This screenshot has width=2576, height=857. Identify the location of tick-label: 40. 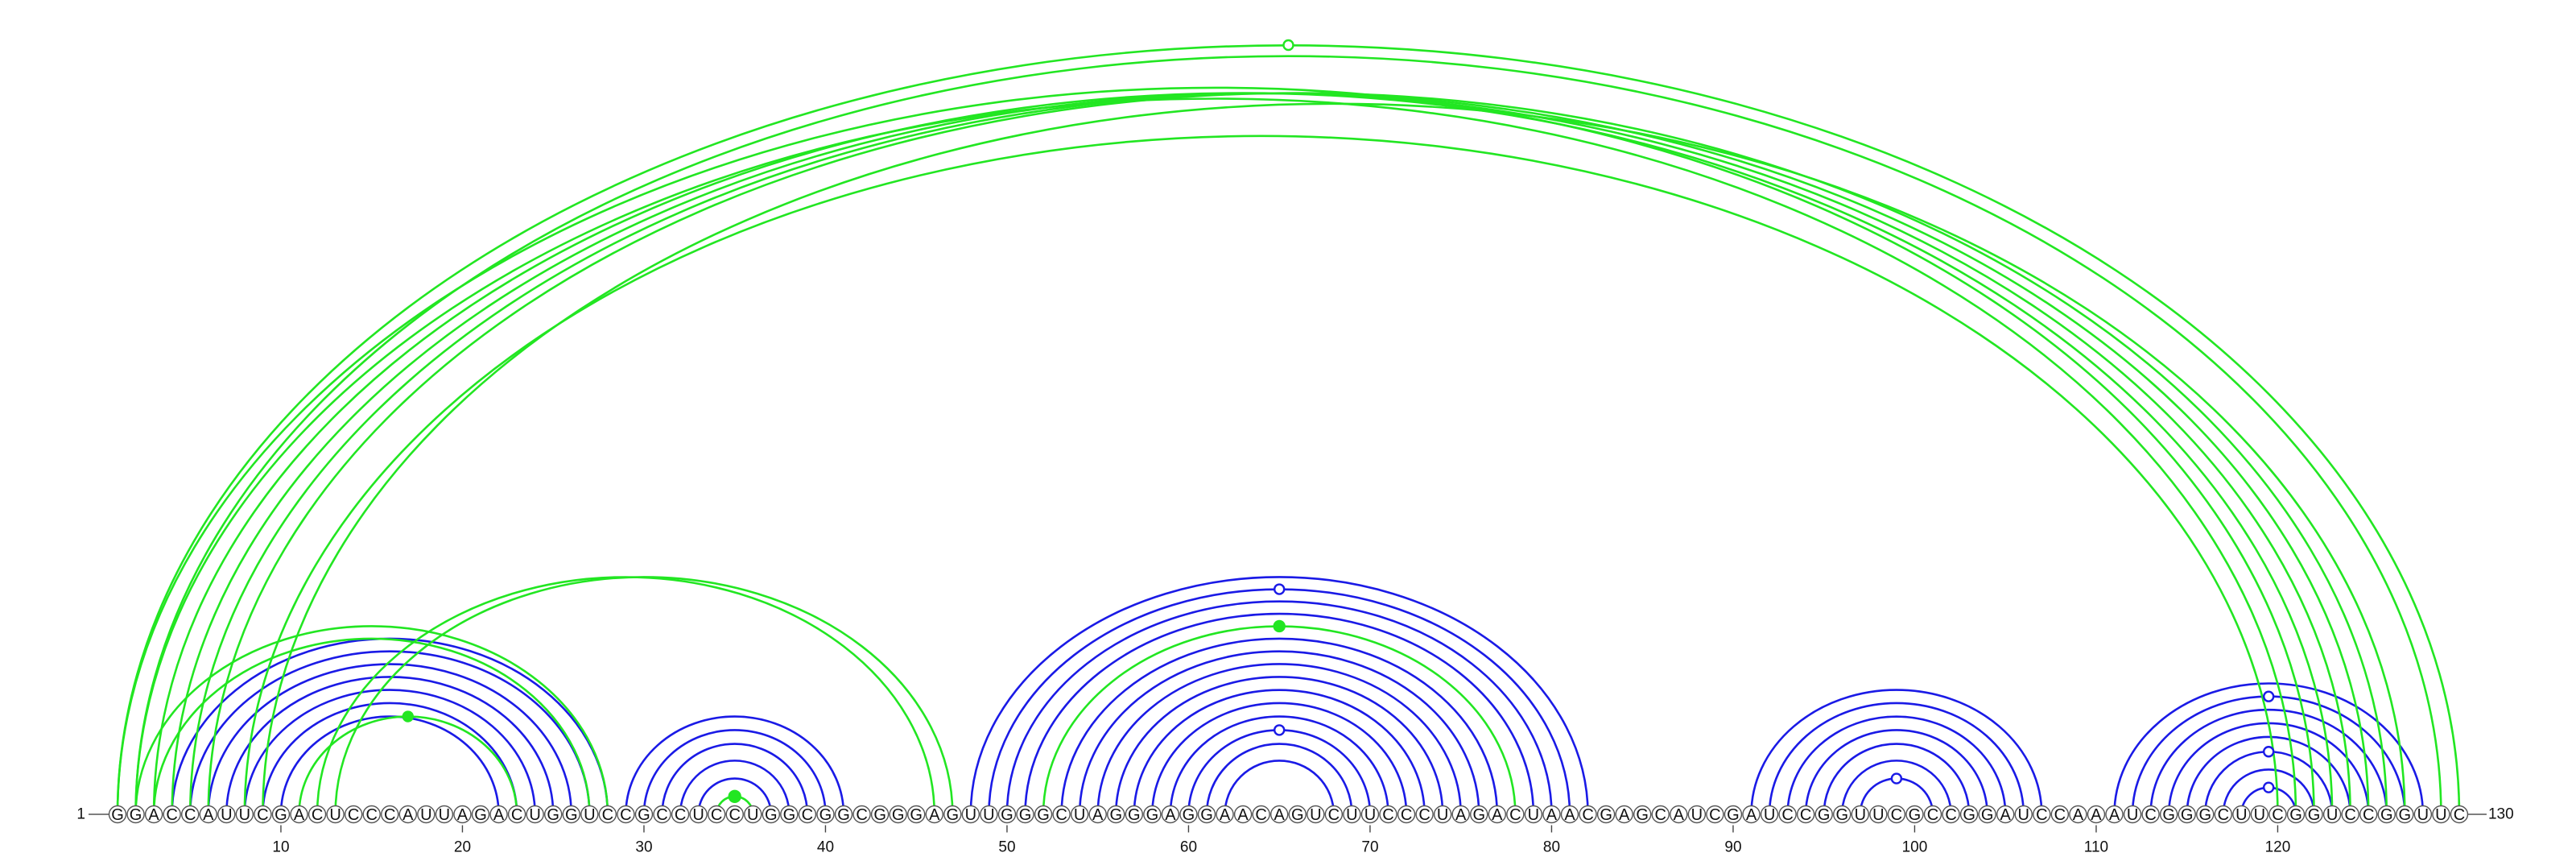
(825, 847).